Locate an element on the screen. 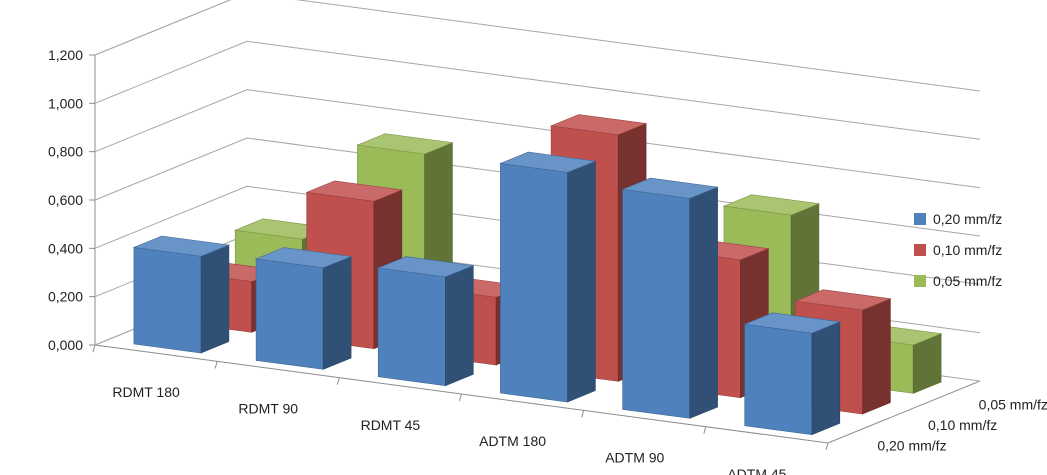 This screenshot has height=475, width=1047. depth-axis-label: 0,10 mm/fz is located at coordinates (962, 425).